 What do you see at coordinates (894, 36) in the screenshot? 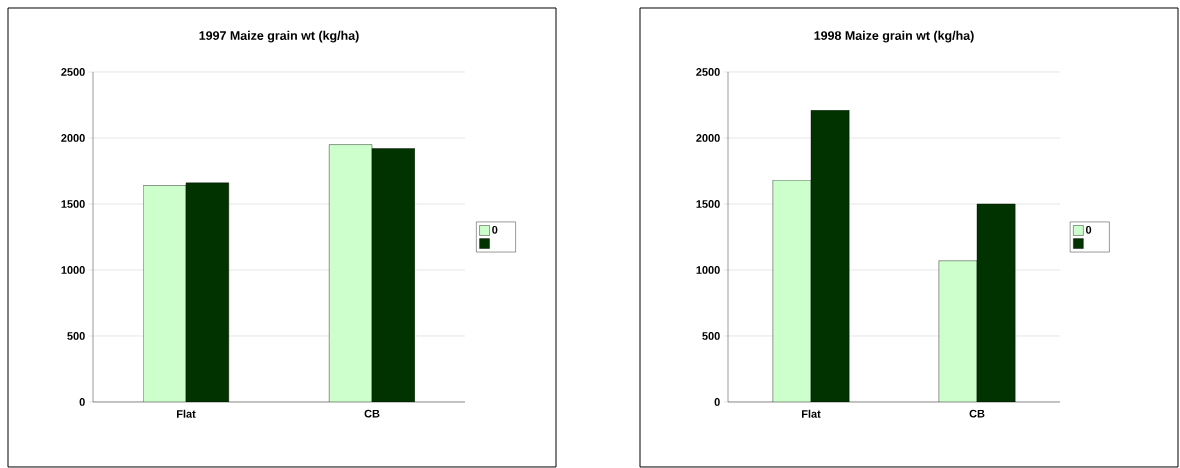
I see `chart-title: 1998 Maize grain wt (kg/ha)` at bounding box center [894, 36].